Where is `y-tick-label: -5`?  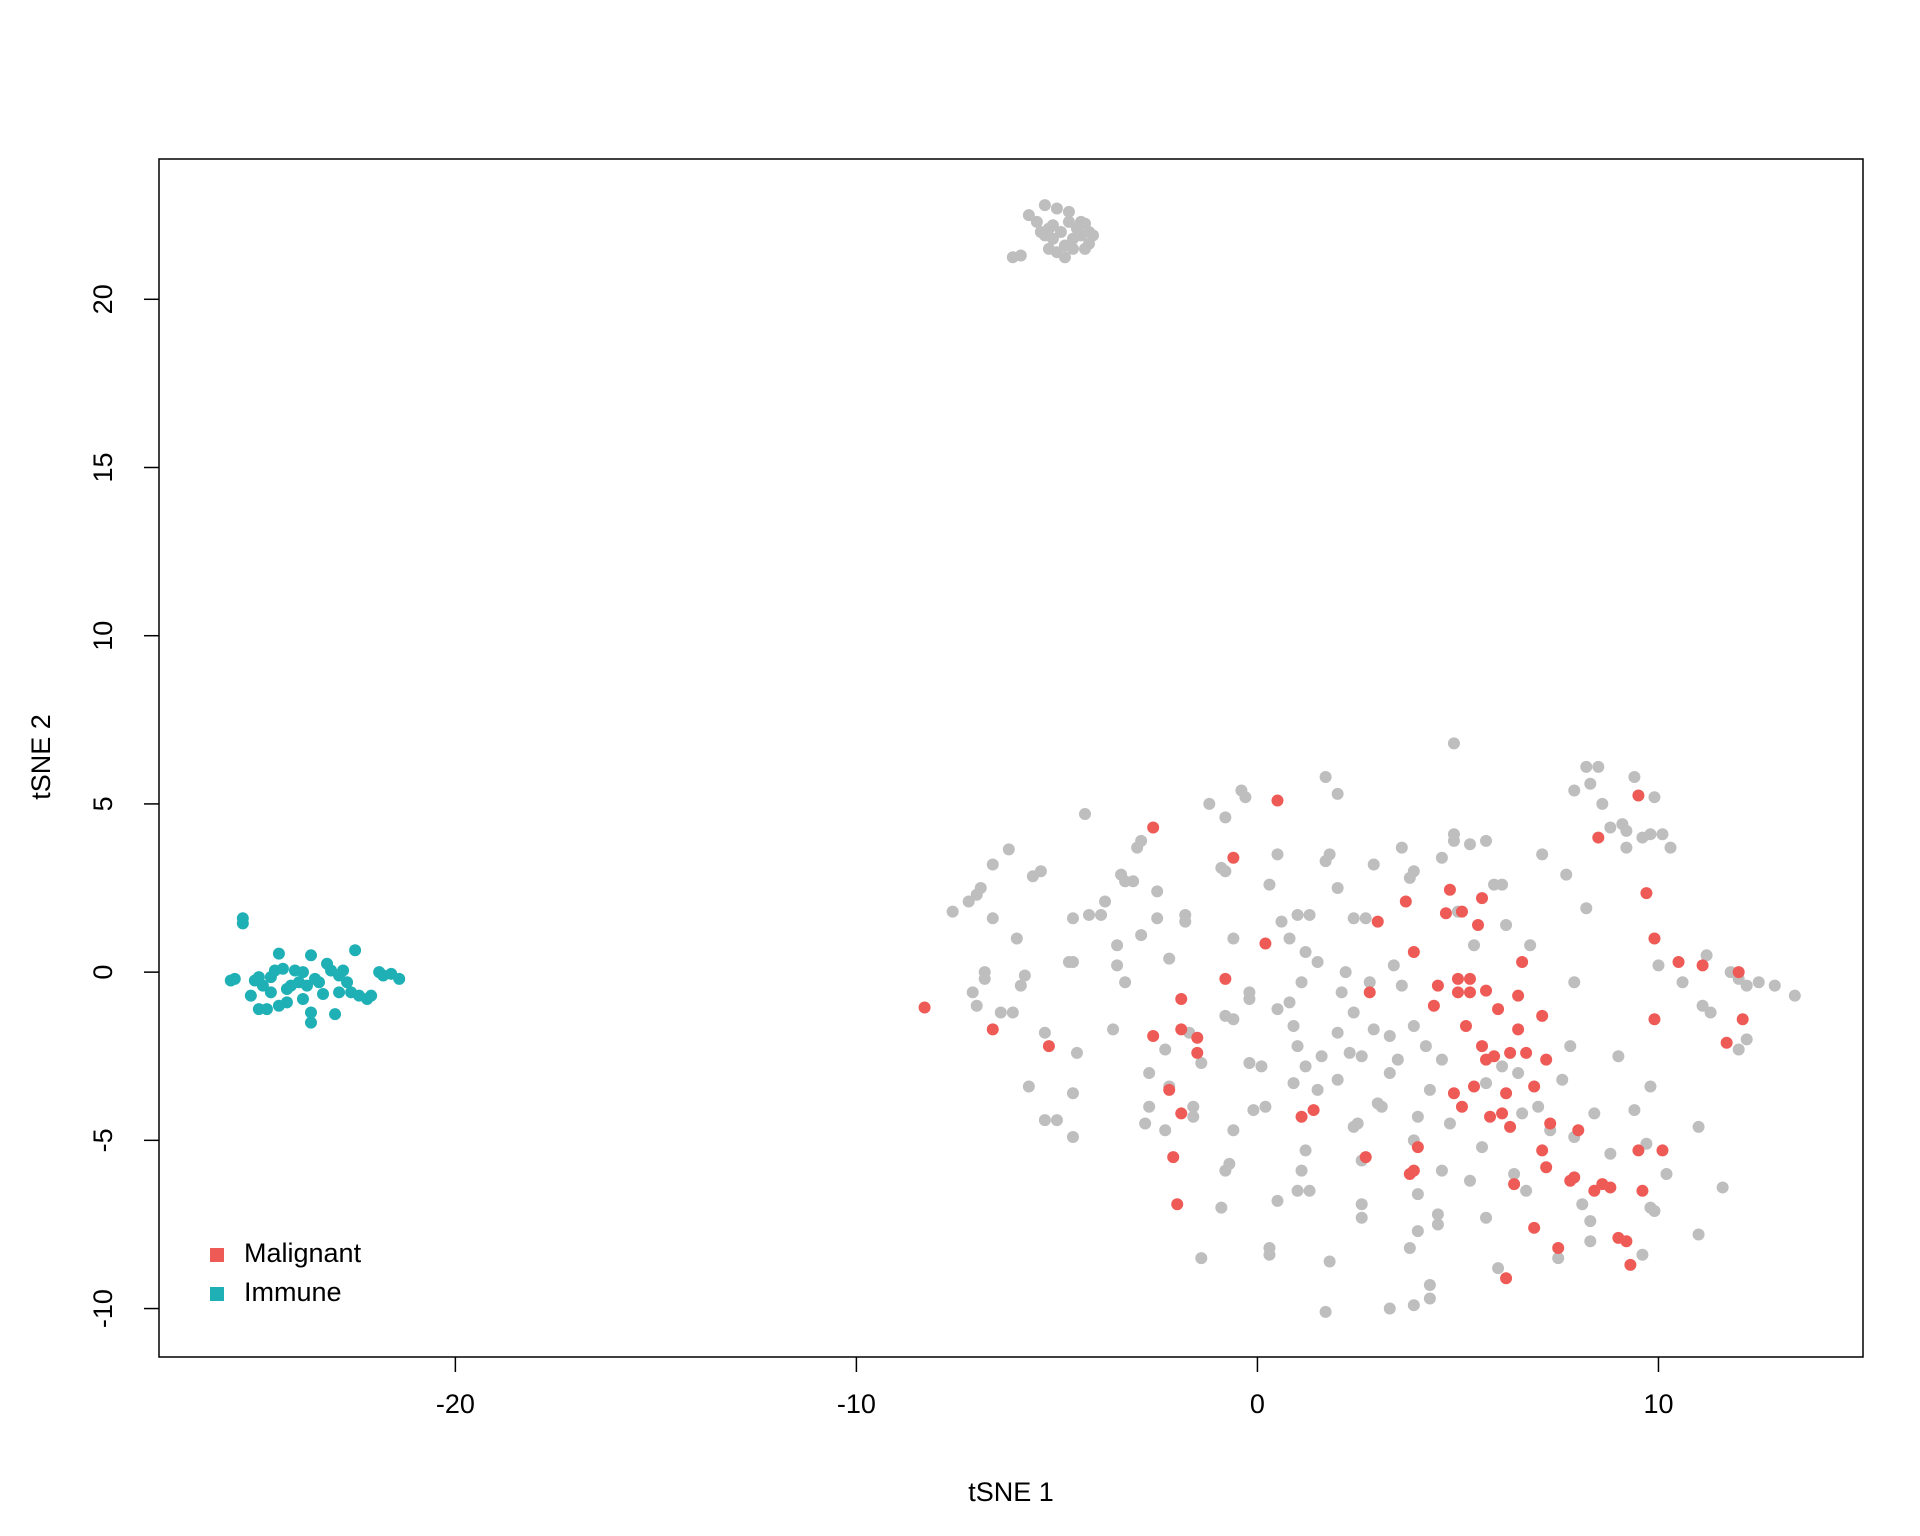
y-tick-label: -5 is located at coordinates (103, 1140).